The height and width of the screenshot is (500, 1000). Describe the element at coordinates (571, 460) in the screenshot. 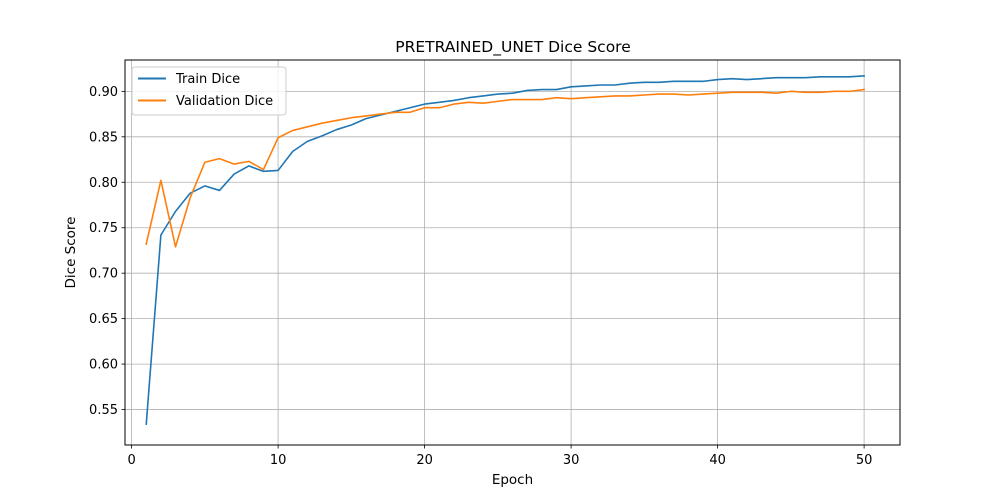

I see `x-tick-label: 30` at that location.